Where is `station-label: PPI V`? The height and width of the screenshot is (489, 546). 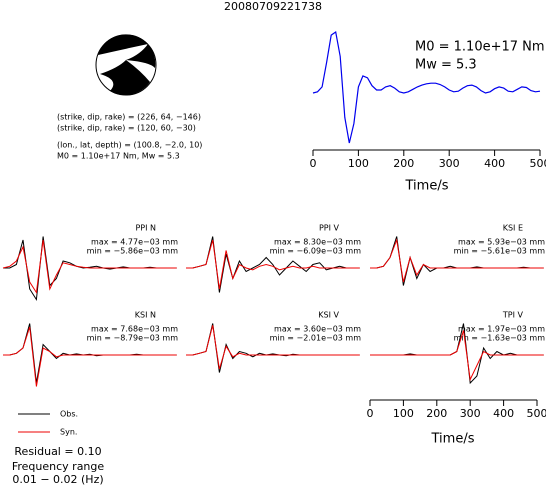 station-label: PPI V is located at coordinates (329, 228).